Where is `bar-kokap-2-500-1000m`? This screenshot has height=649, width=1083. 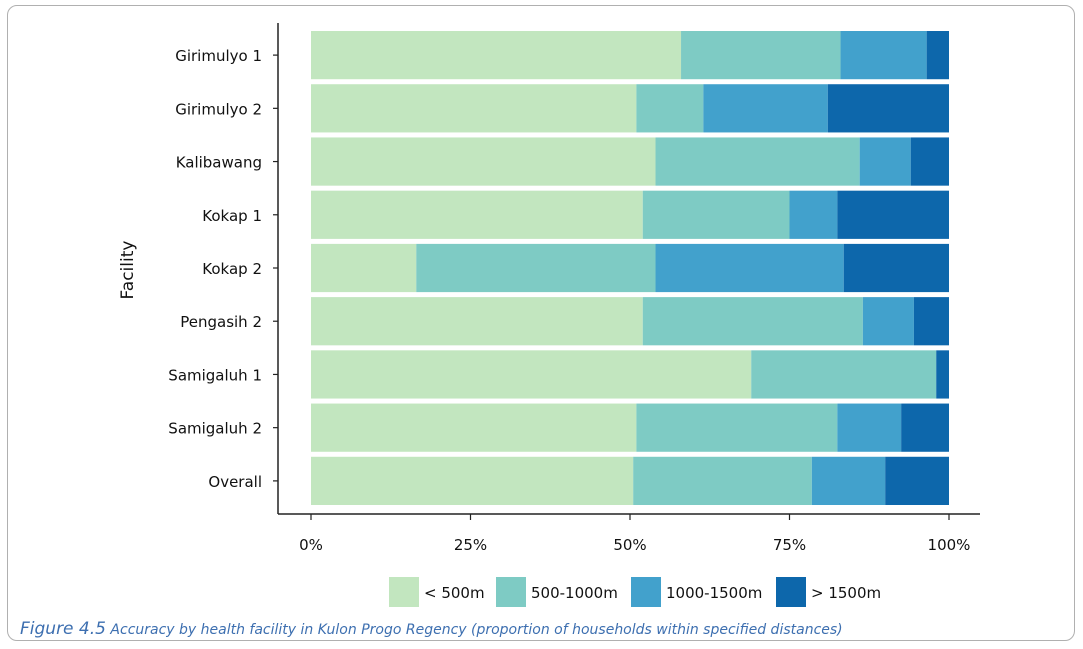 bar-kokap-2-500-1000m is located at coordinates (536, 268).